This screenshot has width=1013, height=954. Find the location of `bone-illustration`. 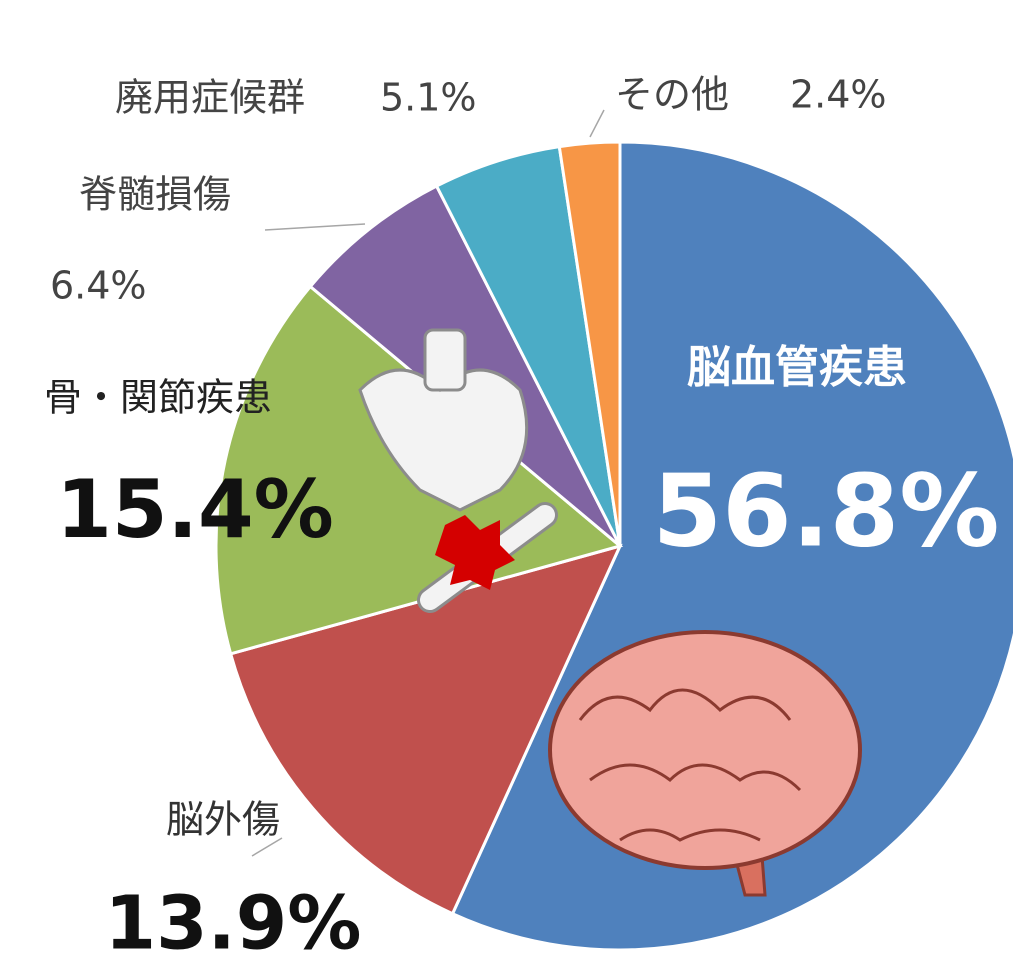

bone-illustration is located at coordinates (458, 470).